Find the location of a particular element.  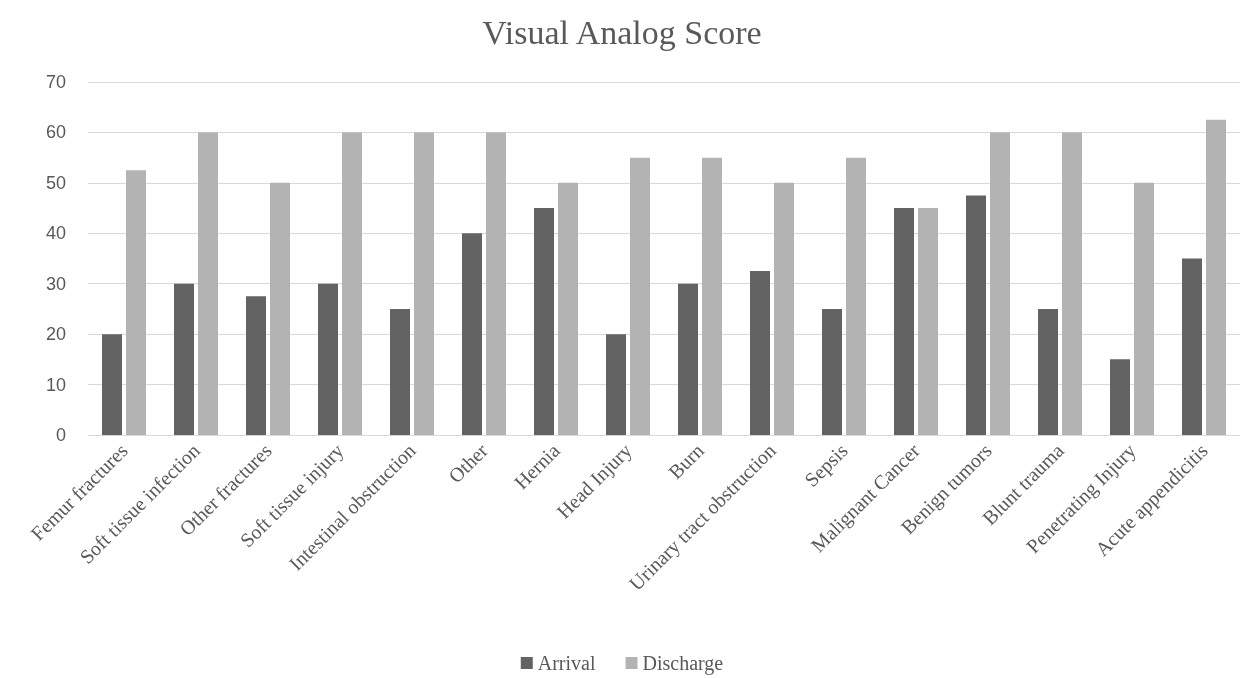

y-tick-label: 0 is located at coordinates (60, 435).